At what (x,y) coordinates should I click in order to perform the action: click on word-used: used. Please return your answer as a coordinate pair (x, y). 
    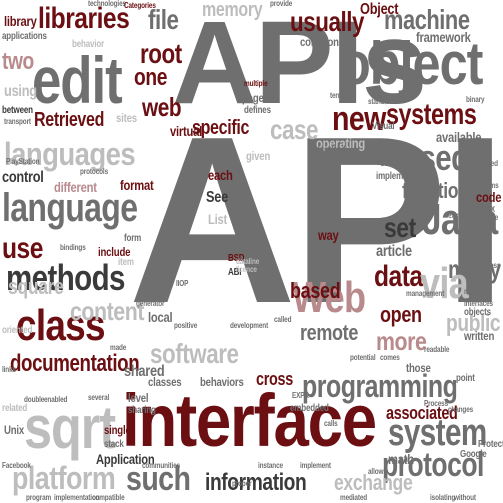
    Looking at the image, I should click on (435, 157).